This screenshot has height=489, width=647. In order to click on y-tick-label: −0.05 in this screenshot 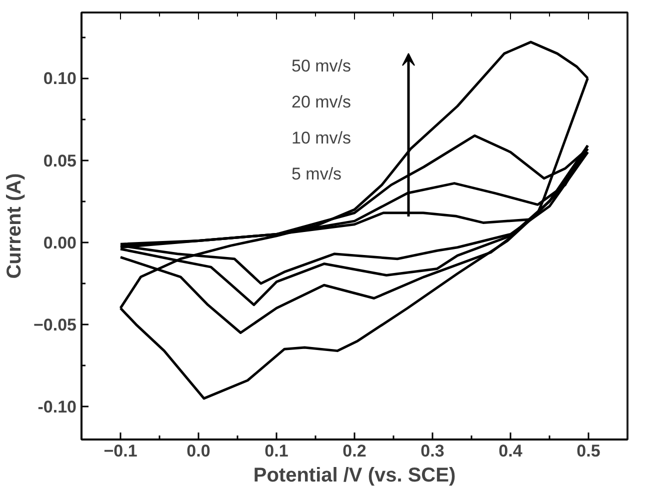, I will do `click(54, 325)`.